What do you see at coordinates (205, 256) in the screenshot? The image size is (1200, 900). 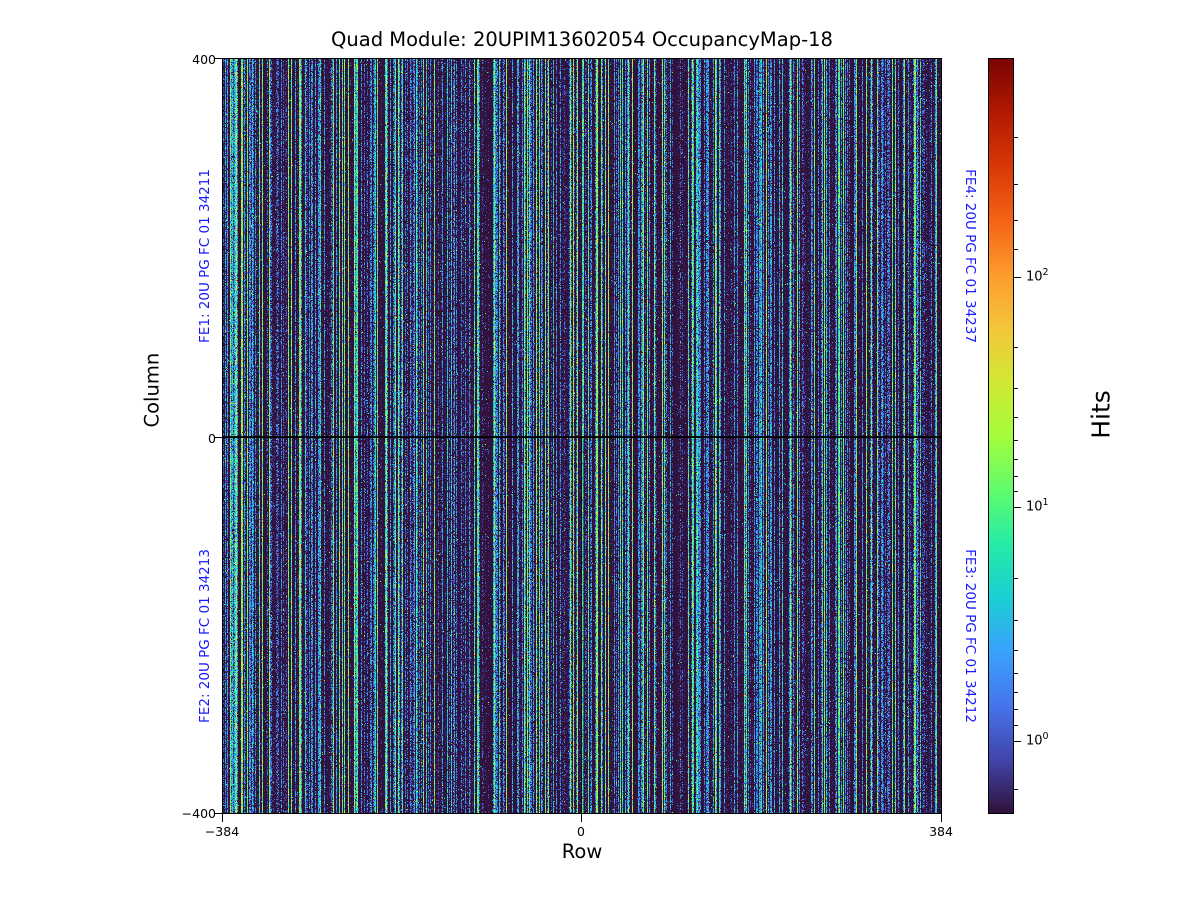 I see `fe-label-fe1: FE1: 20U PG FC 01 34211` at bounding box center [205, 256].